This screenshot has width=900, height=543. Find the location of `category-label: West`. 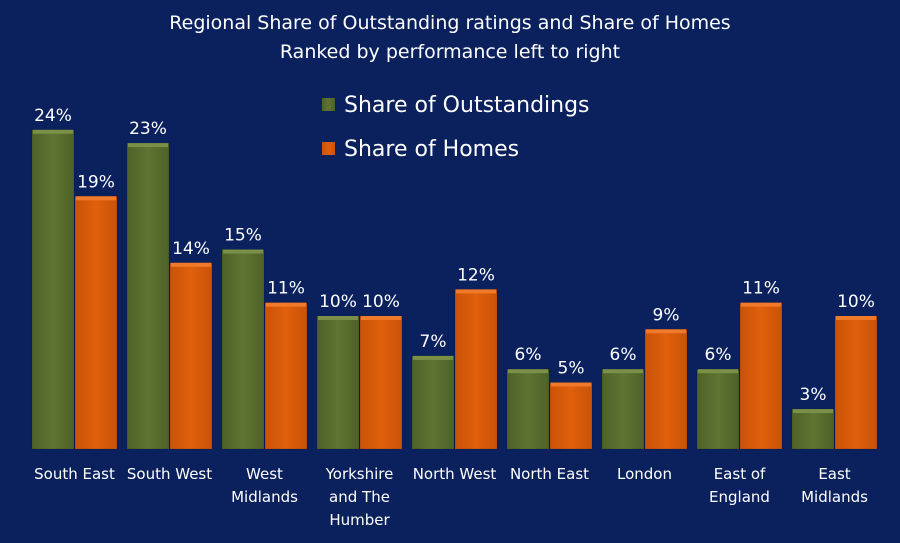

category-label: West is located at coordinates (264, 474).